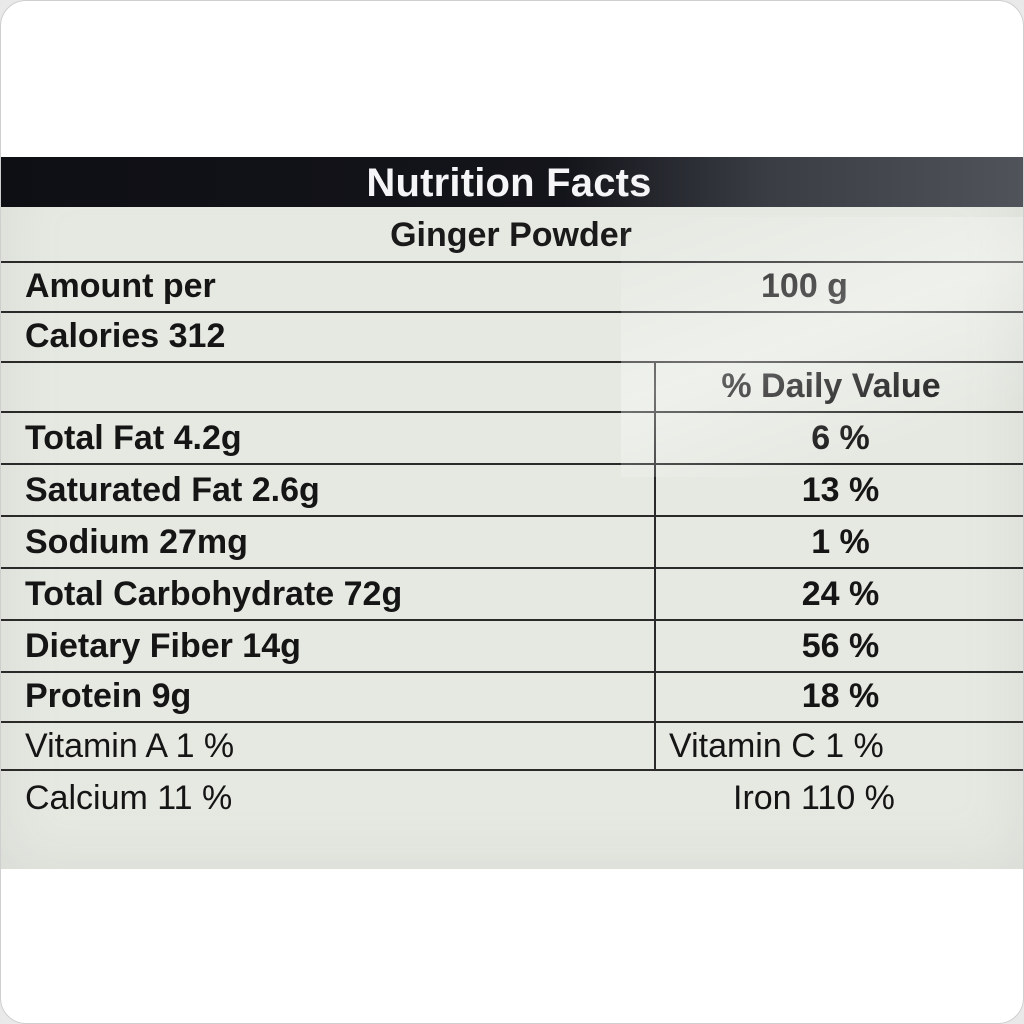  I want to click on nutrient-label: Saturated Fat 2.6g, so click(172, 490).